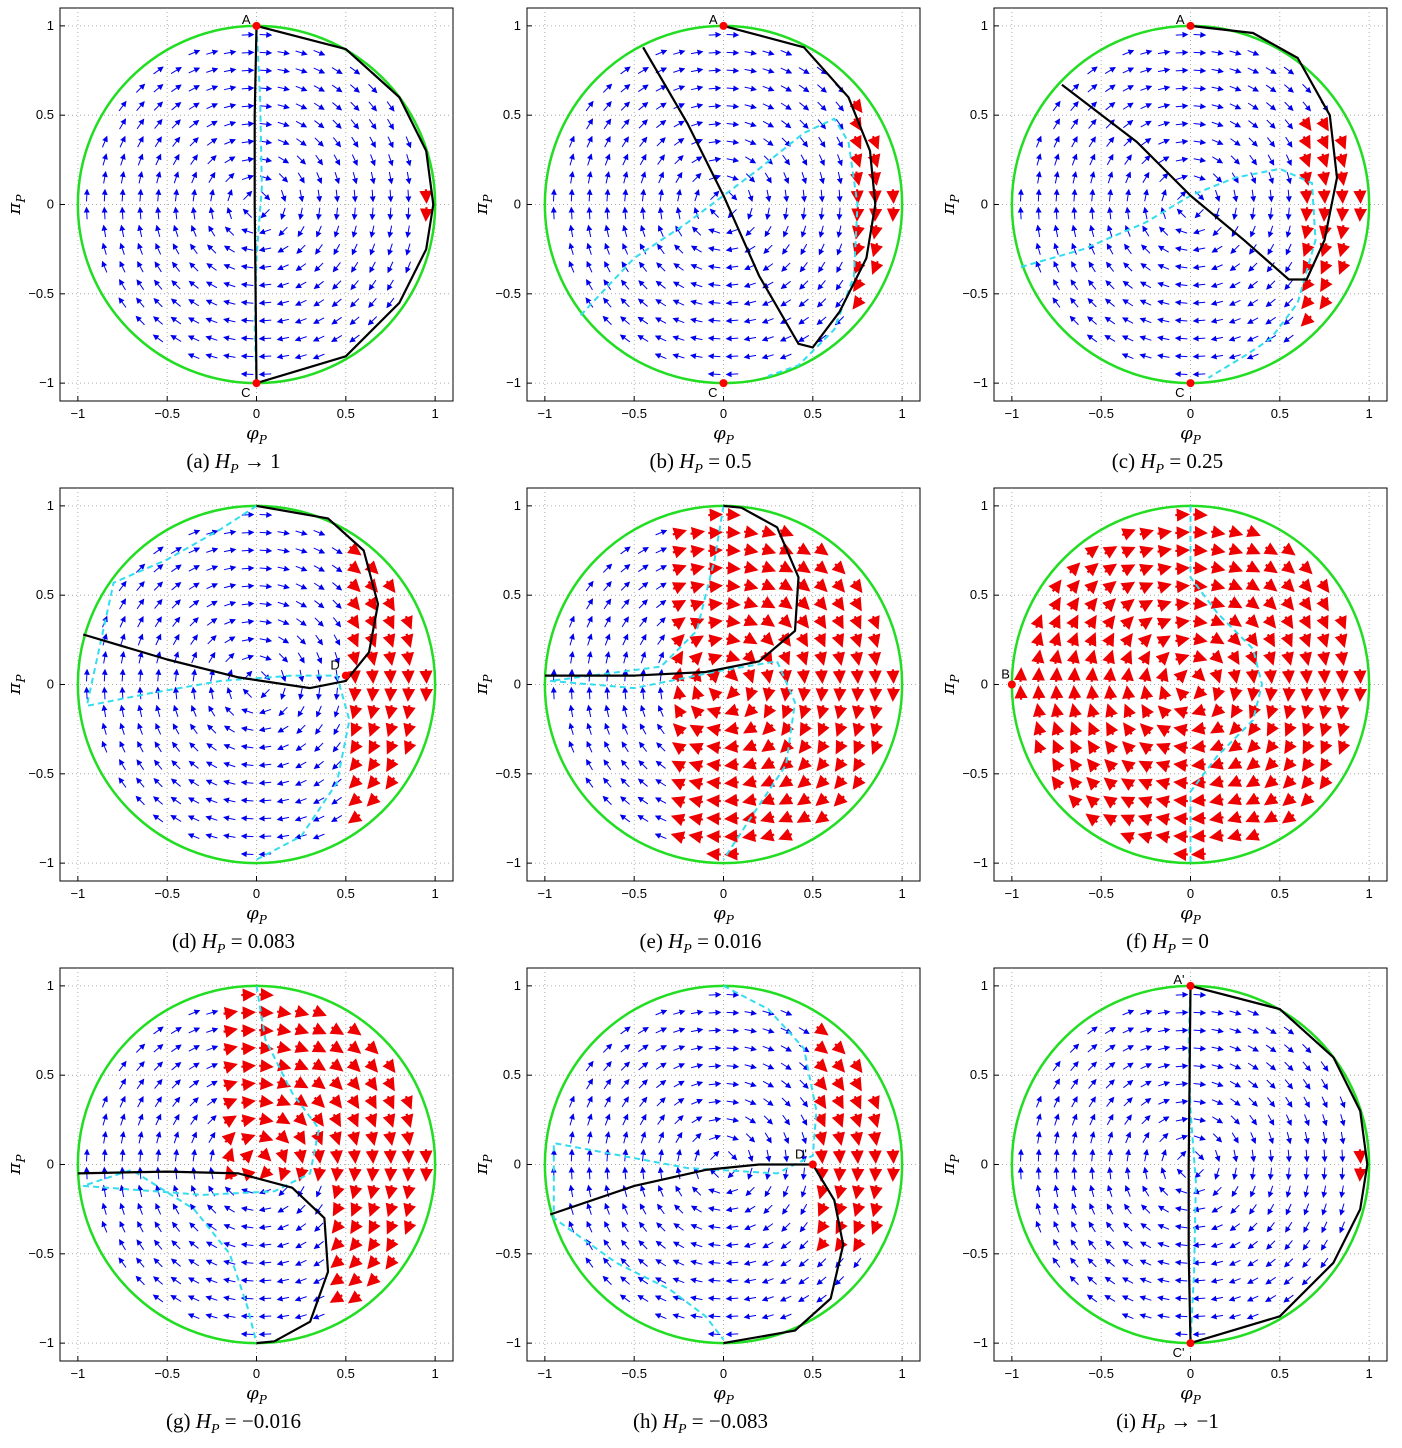 The width and height of the screenshot is (1402, 1448). What do you see at coordinates (648, 1421) in the screenshot?
I see `caption-label: (h)` at bounding box center [648, 1421].